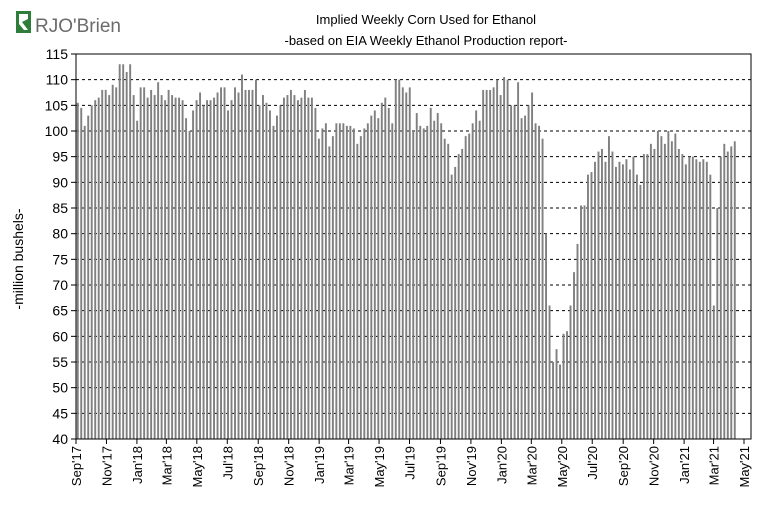 This screenshot has width=763, height=516. I want to click on logo-text: RJO'Brien, so click(78, 26).